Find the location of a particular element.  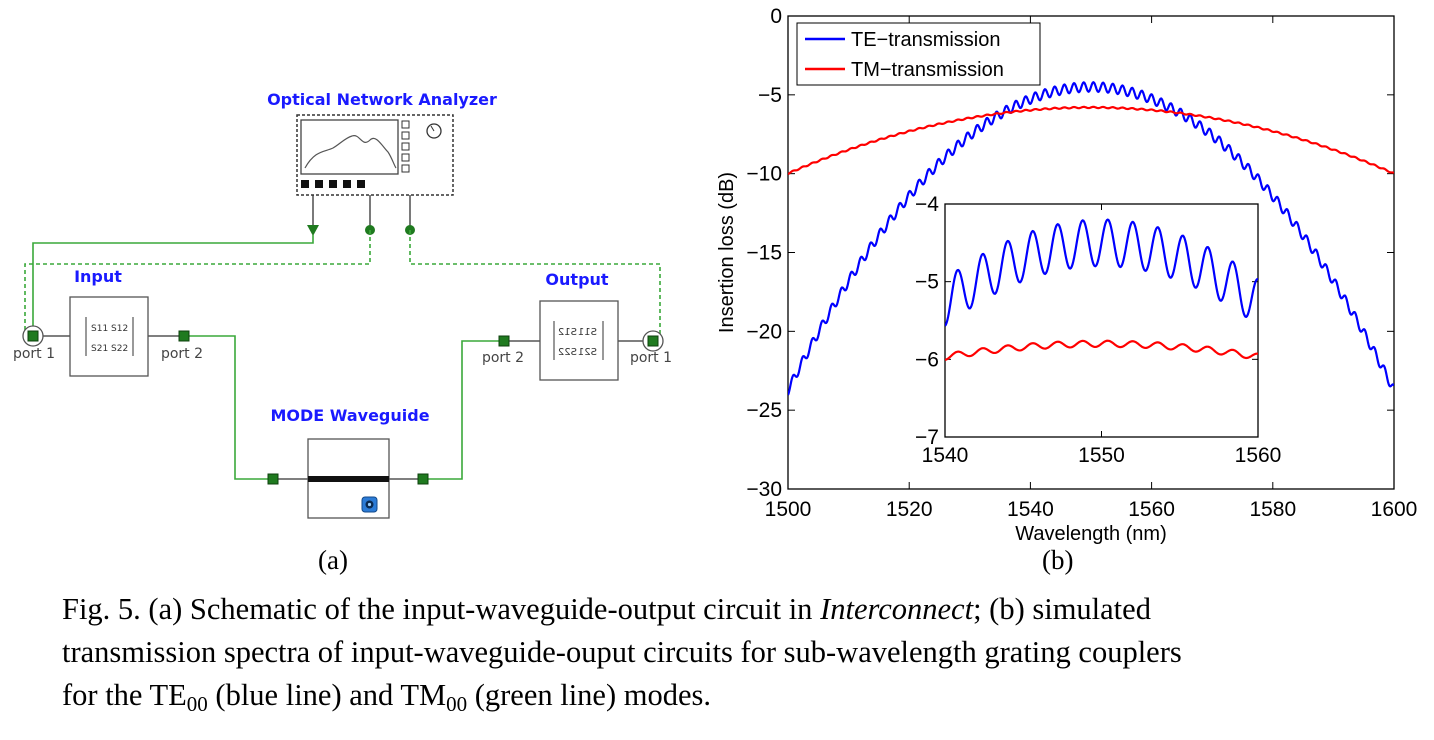

waveguide-core is located at coordinates (348, 479).